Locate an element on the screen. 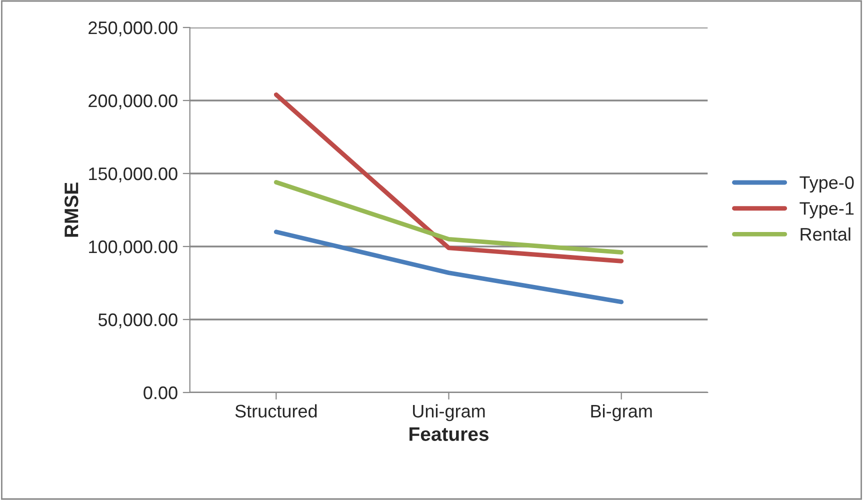  x-tick-label: Bi-gram is located at coordinates (621, 413).